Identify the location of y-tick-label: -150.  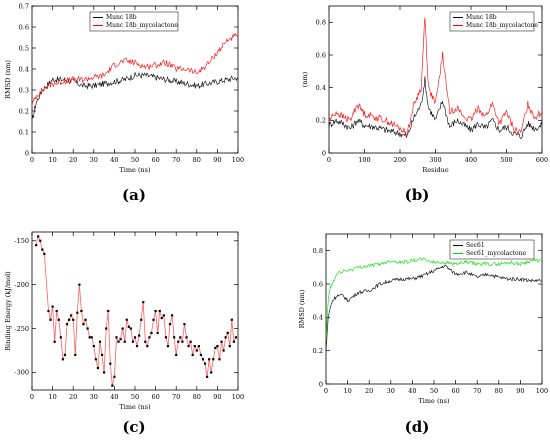
(21, 241).